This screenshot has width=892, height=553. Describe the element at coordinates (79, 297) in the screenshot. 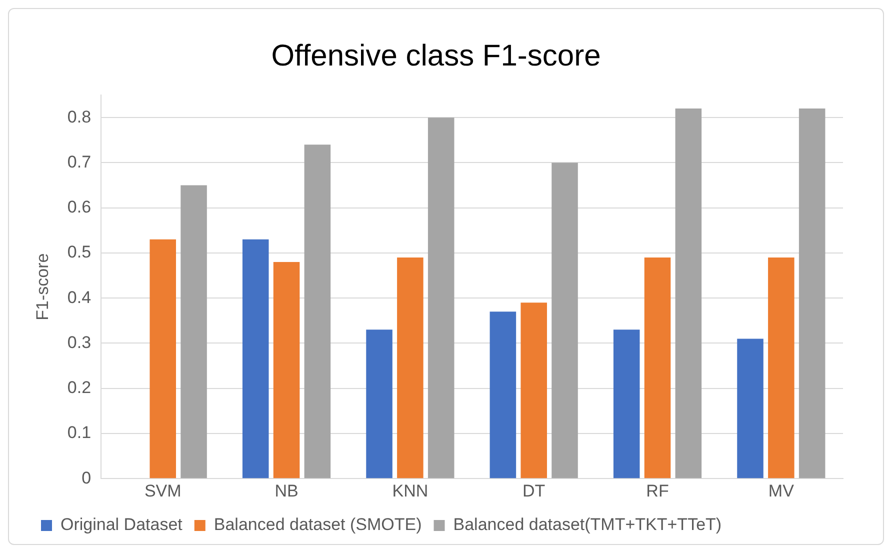

I see `y-tick-label: 0.4` at that location.